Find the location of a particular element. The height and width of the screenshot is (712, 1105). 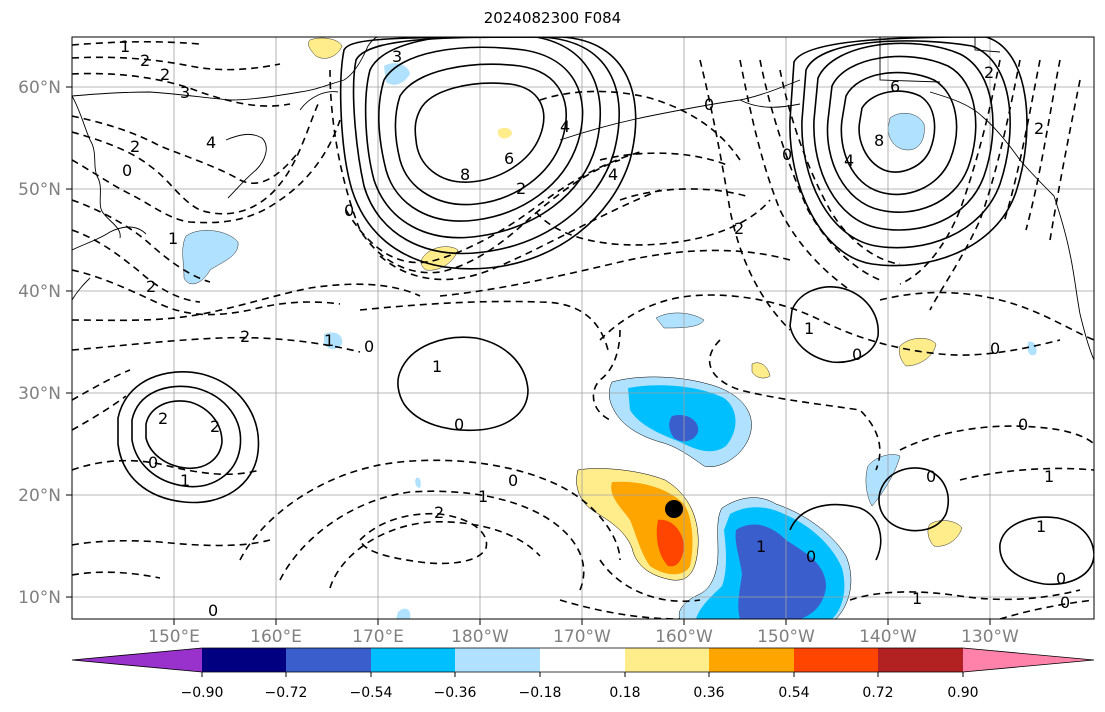

lon-label: 170°E is located at coordinates (378, 637).